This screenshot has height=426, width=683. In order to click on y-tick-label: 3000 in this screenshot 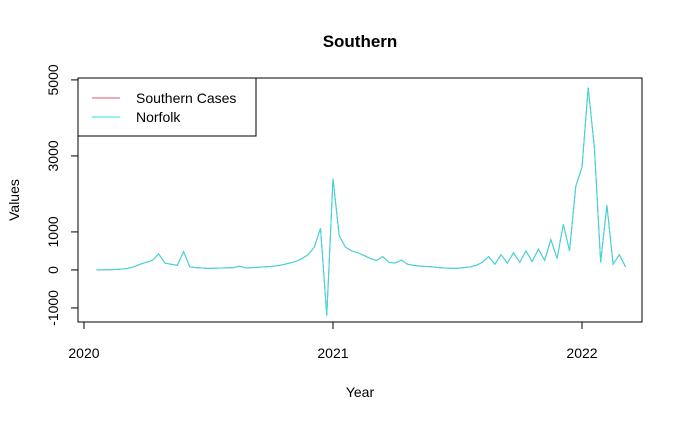, I will do `click(53, 155)`.